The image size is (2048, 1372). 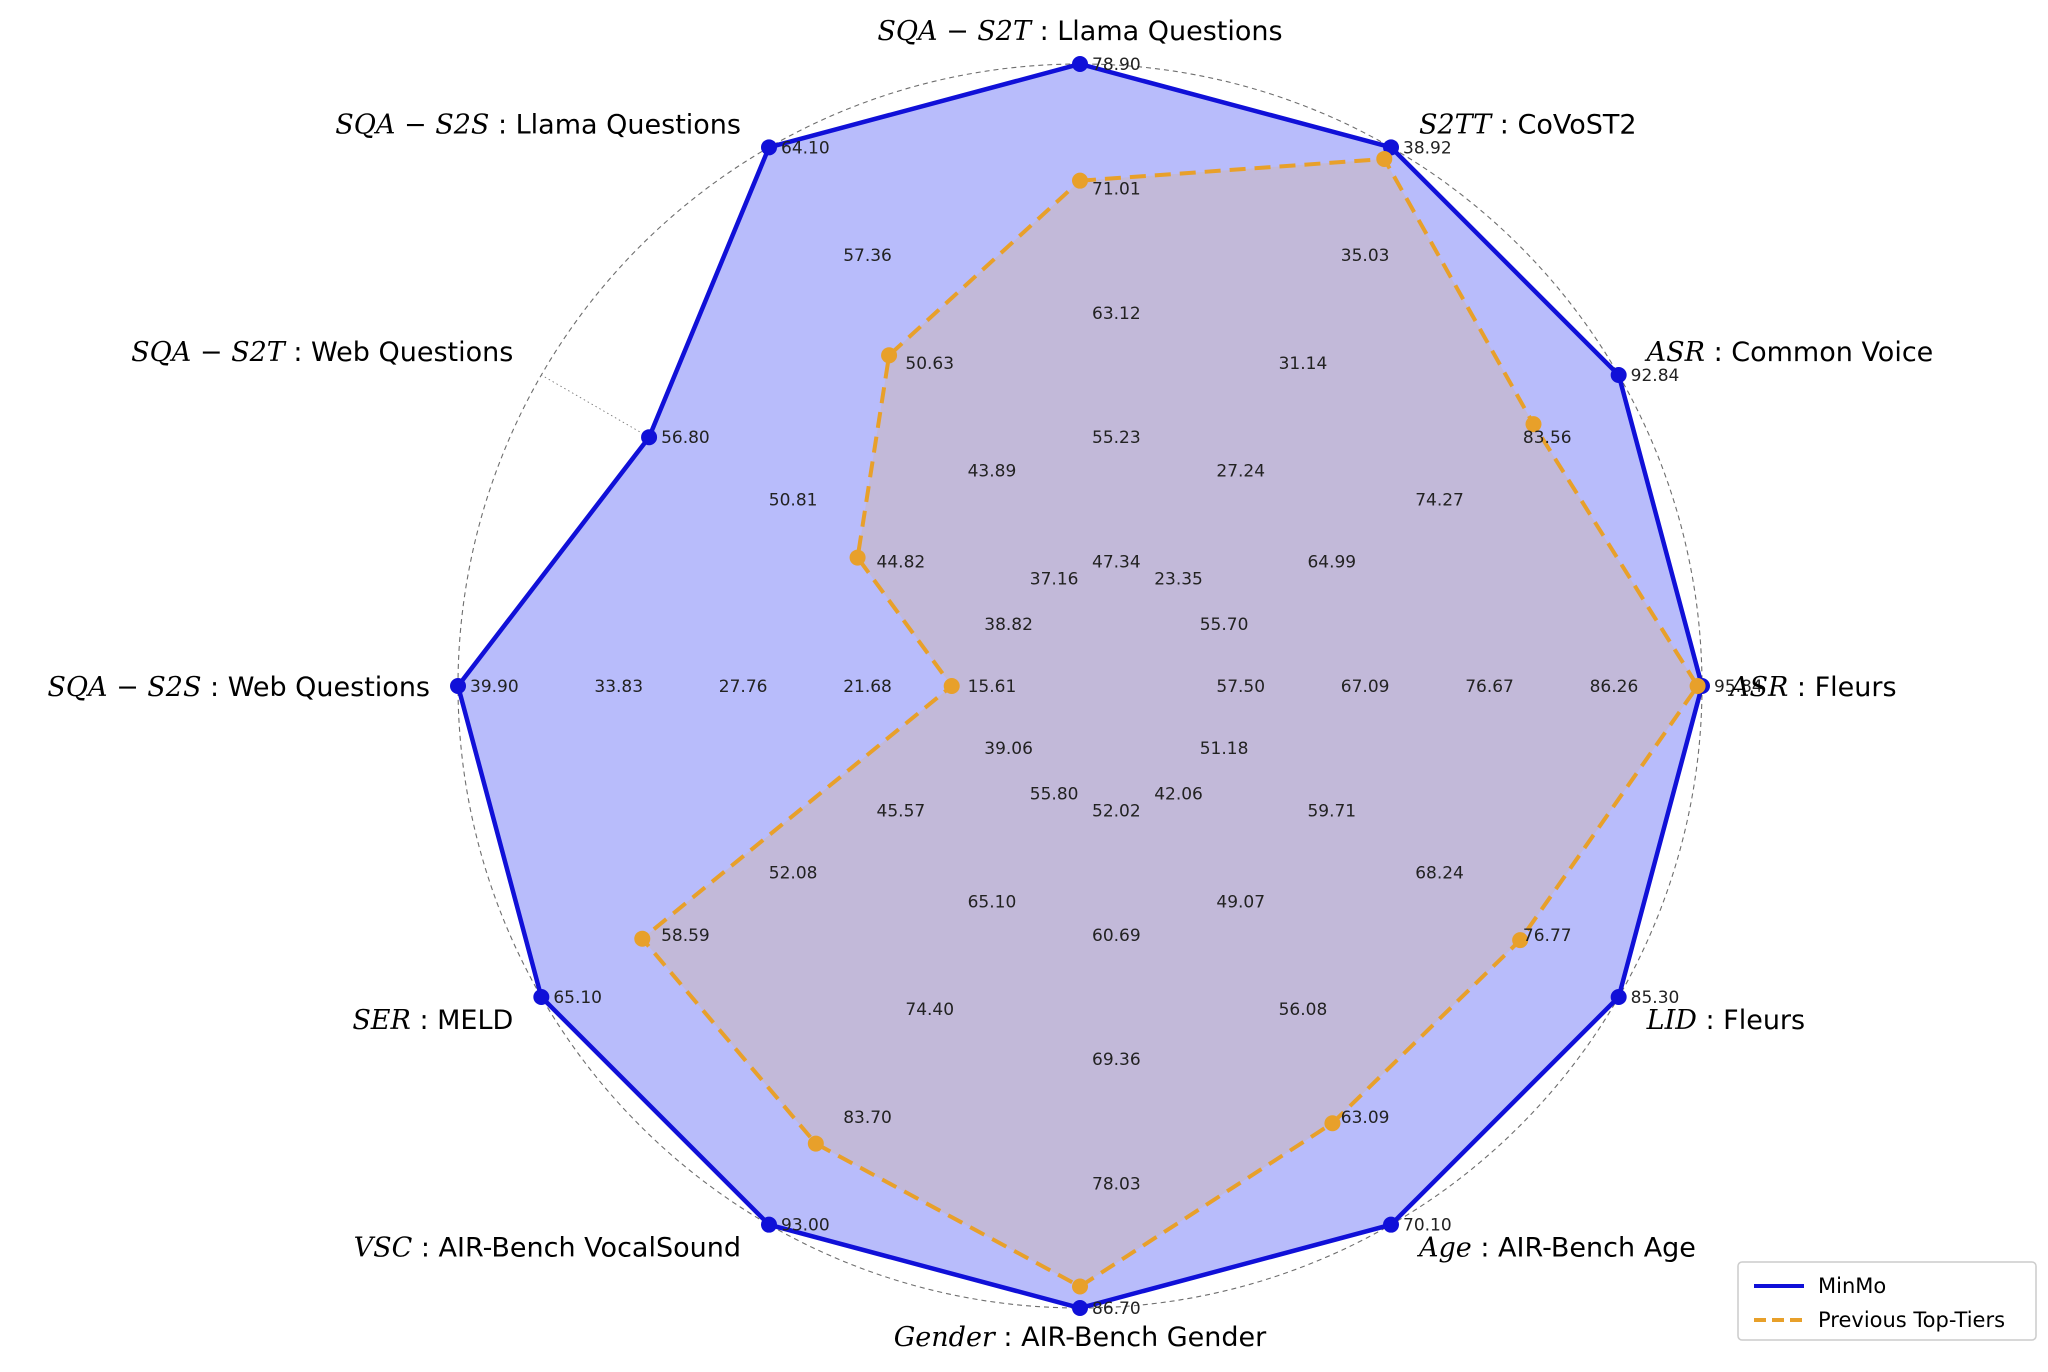 What do you see at coordinates (1672, 1020) in the screenshot?
I see `axis-metric: LID` at bounding box center [1672, 1020].